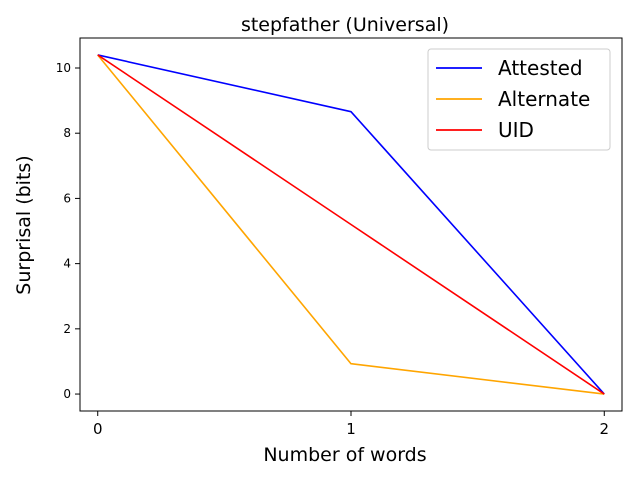 This screenshot has height=480, width=640. What do you see at coordinates (67, 198) in the screenshot?
I see `y-tick-label: 6` at bounding box center [67, 198].